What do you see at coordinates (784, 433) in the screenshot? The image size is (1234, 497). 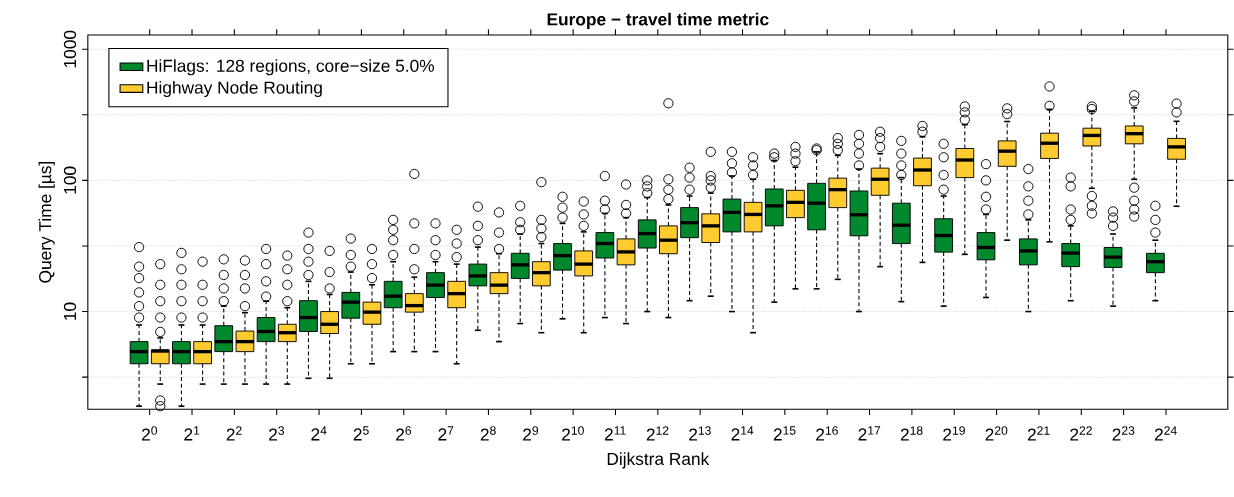 I see `x-tick-label: 2$^{15}$` at bounding box center [784, 433].